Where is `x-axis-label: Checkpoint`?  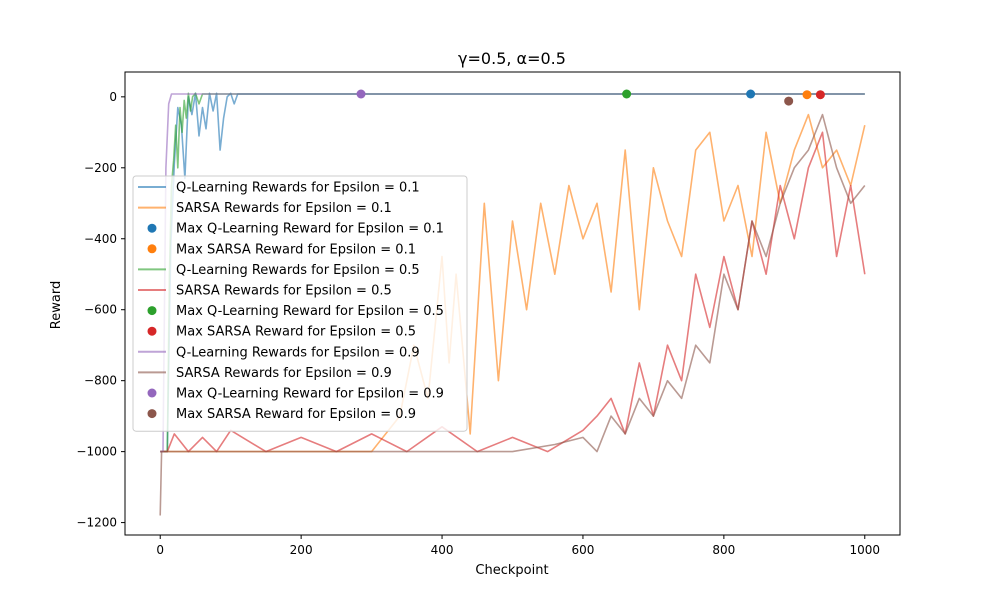
x-axis-label: Checkpoint is located at coordinates (511, 570).